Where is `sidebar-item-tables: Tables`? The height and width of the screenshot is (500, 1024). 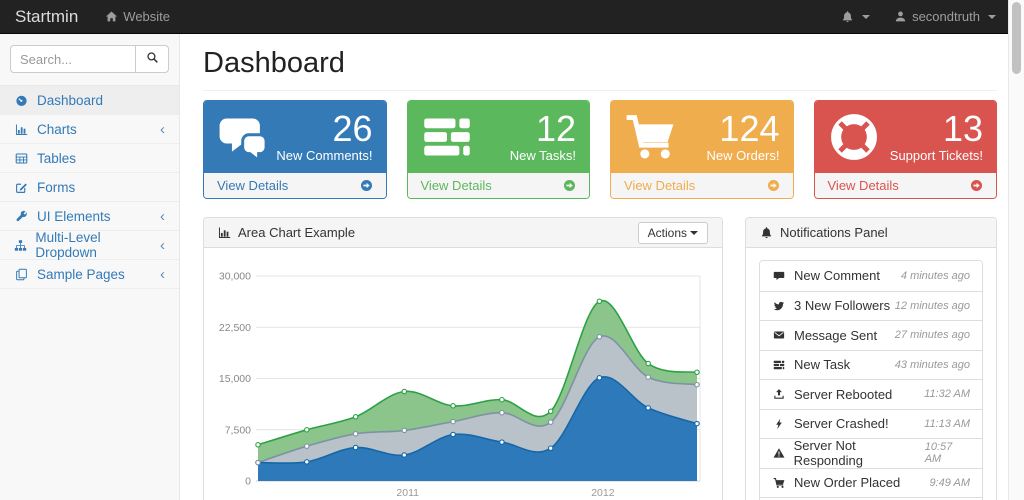
sidebar-item-tables: Tables is located at coordinates (89, 158).